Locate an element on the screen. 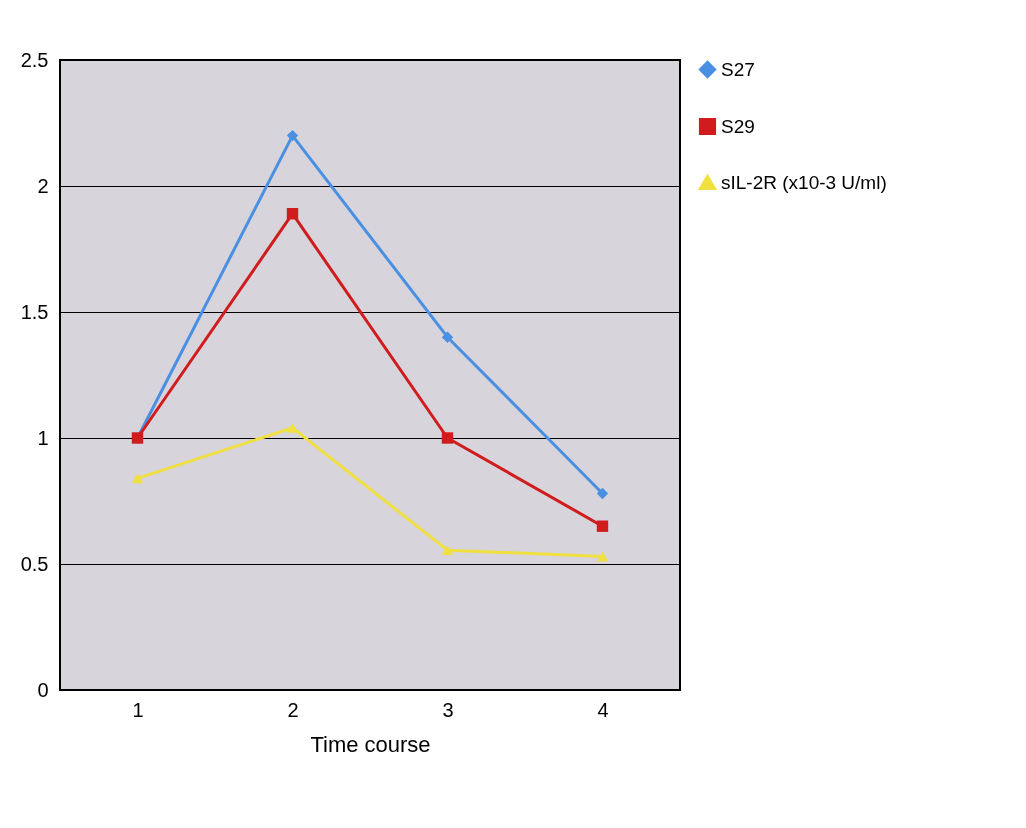 This screenshot has height=828, width=1026. y-tick-label: 1.5 is located at coordinates (34, 311).